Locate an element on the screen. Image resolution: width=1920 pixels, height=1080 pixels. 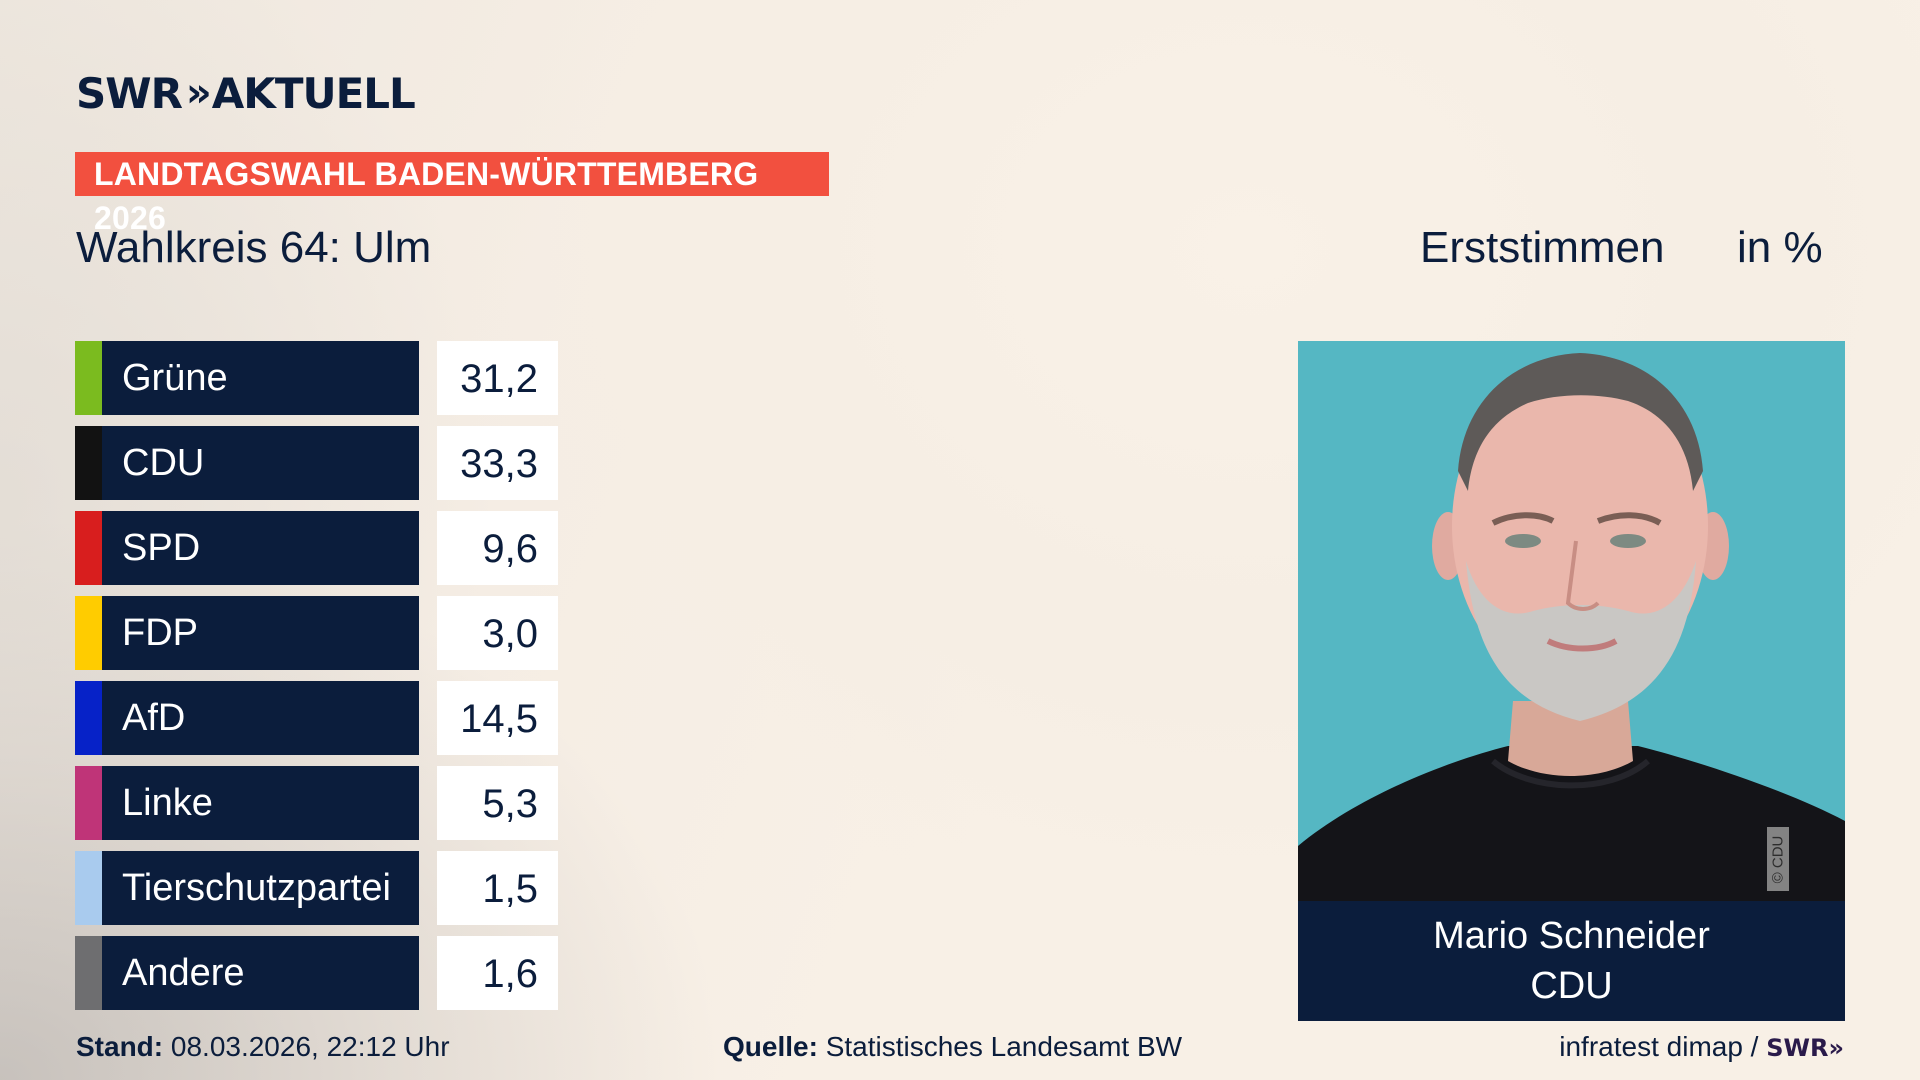
candidate-namebox: Mario Schneider CDU is located at coordinates (1571, 961).